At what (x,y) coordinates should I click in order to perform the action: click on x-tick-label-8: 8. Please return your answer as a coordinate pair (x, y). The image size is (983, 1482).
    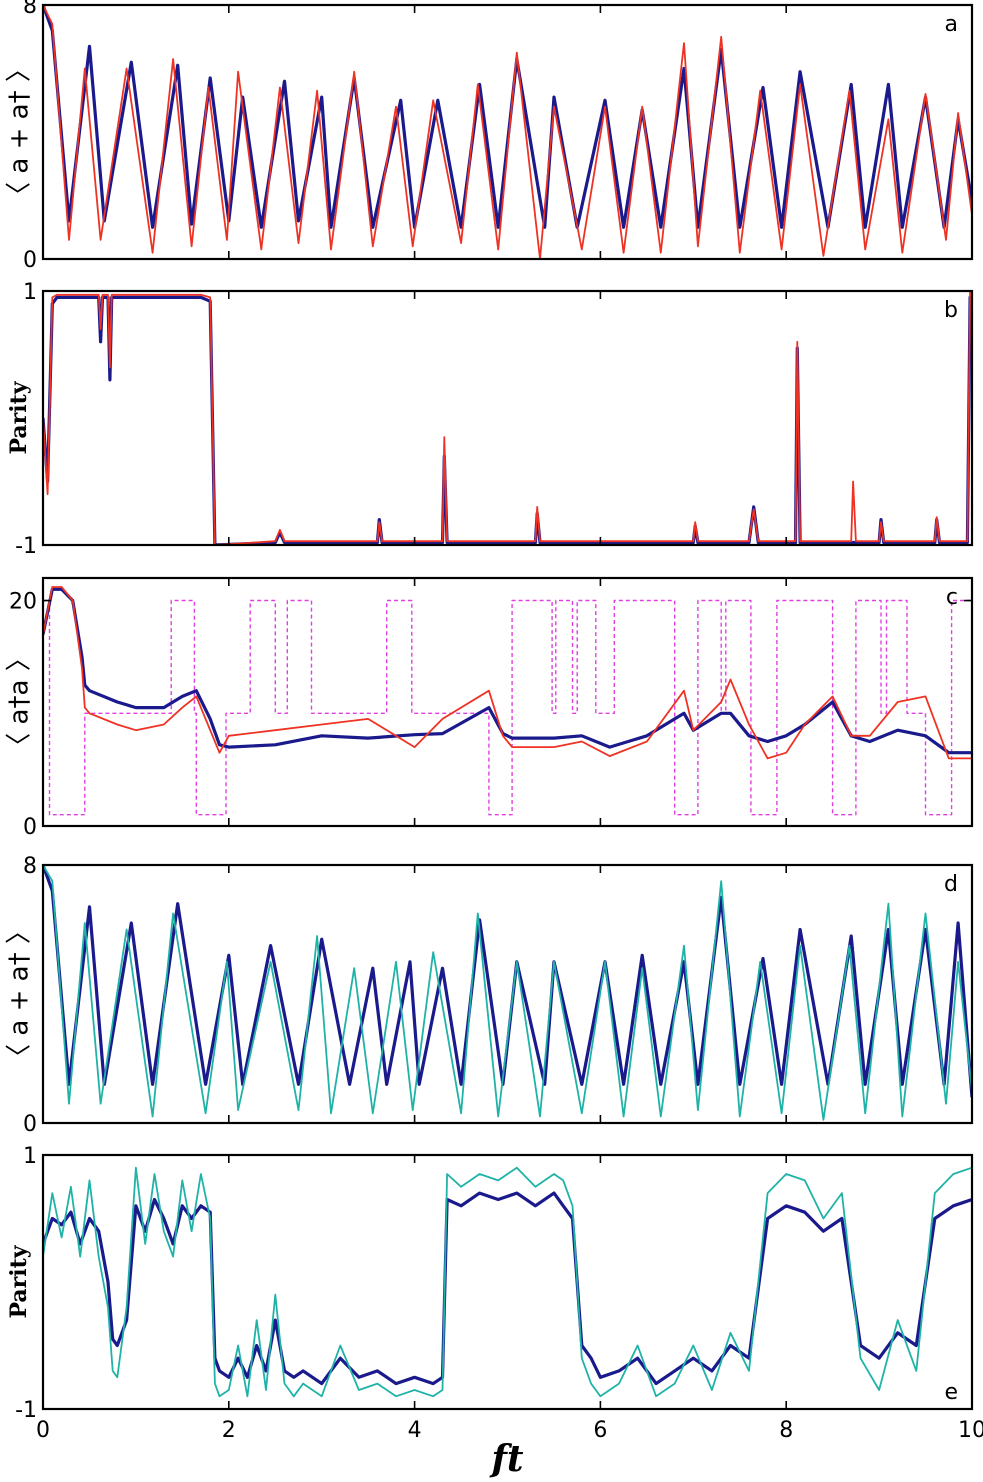
    Looking at the image, I should click on (786, 1430).